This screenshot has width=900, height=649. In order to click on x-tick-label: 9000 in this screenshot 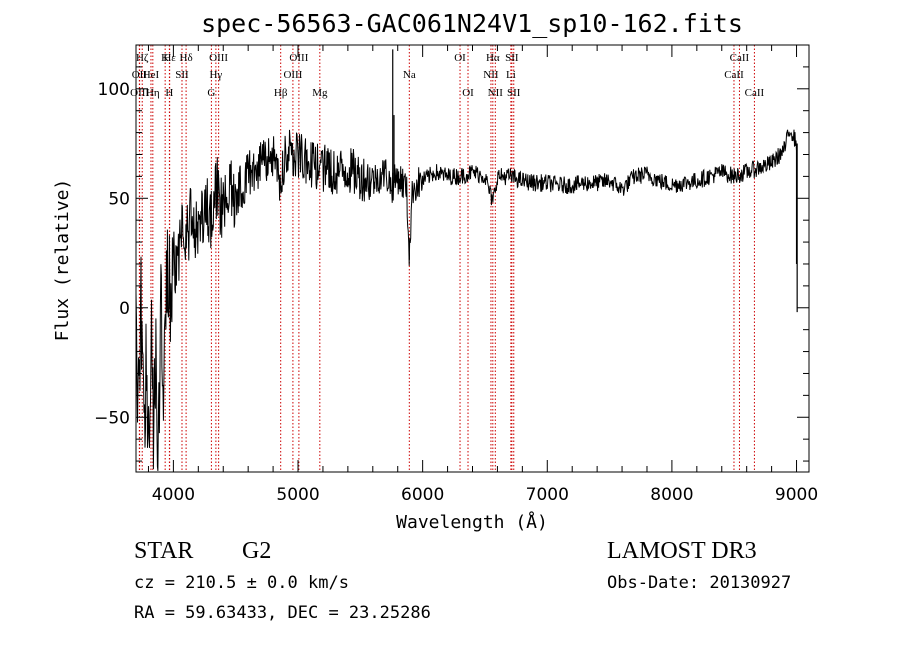, I will do `click(796, 495)`.